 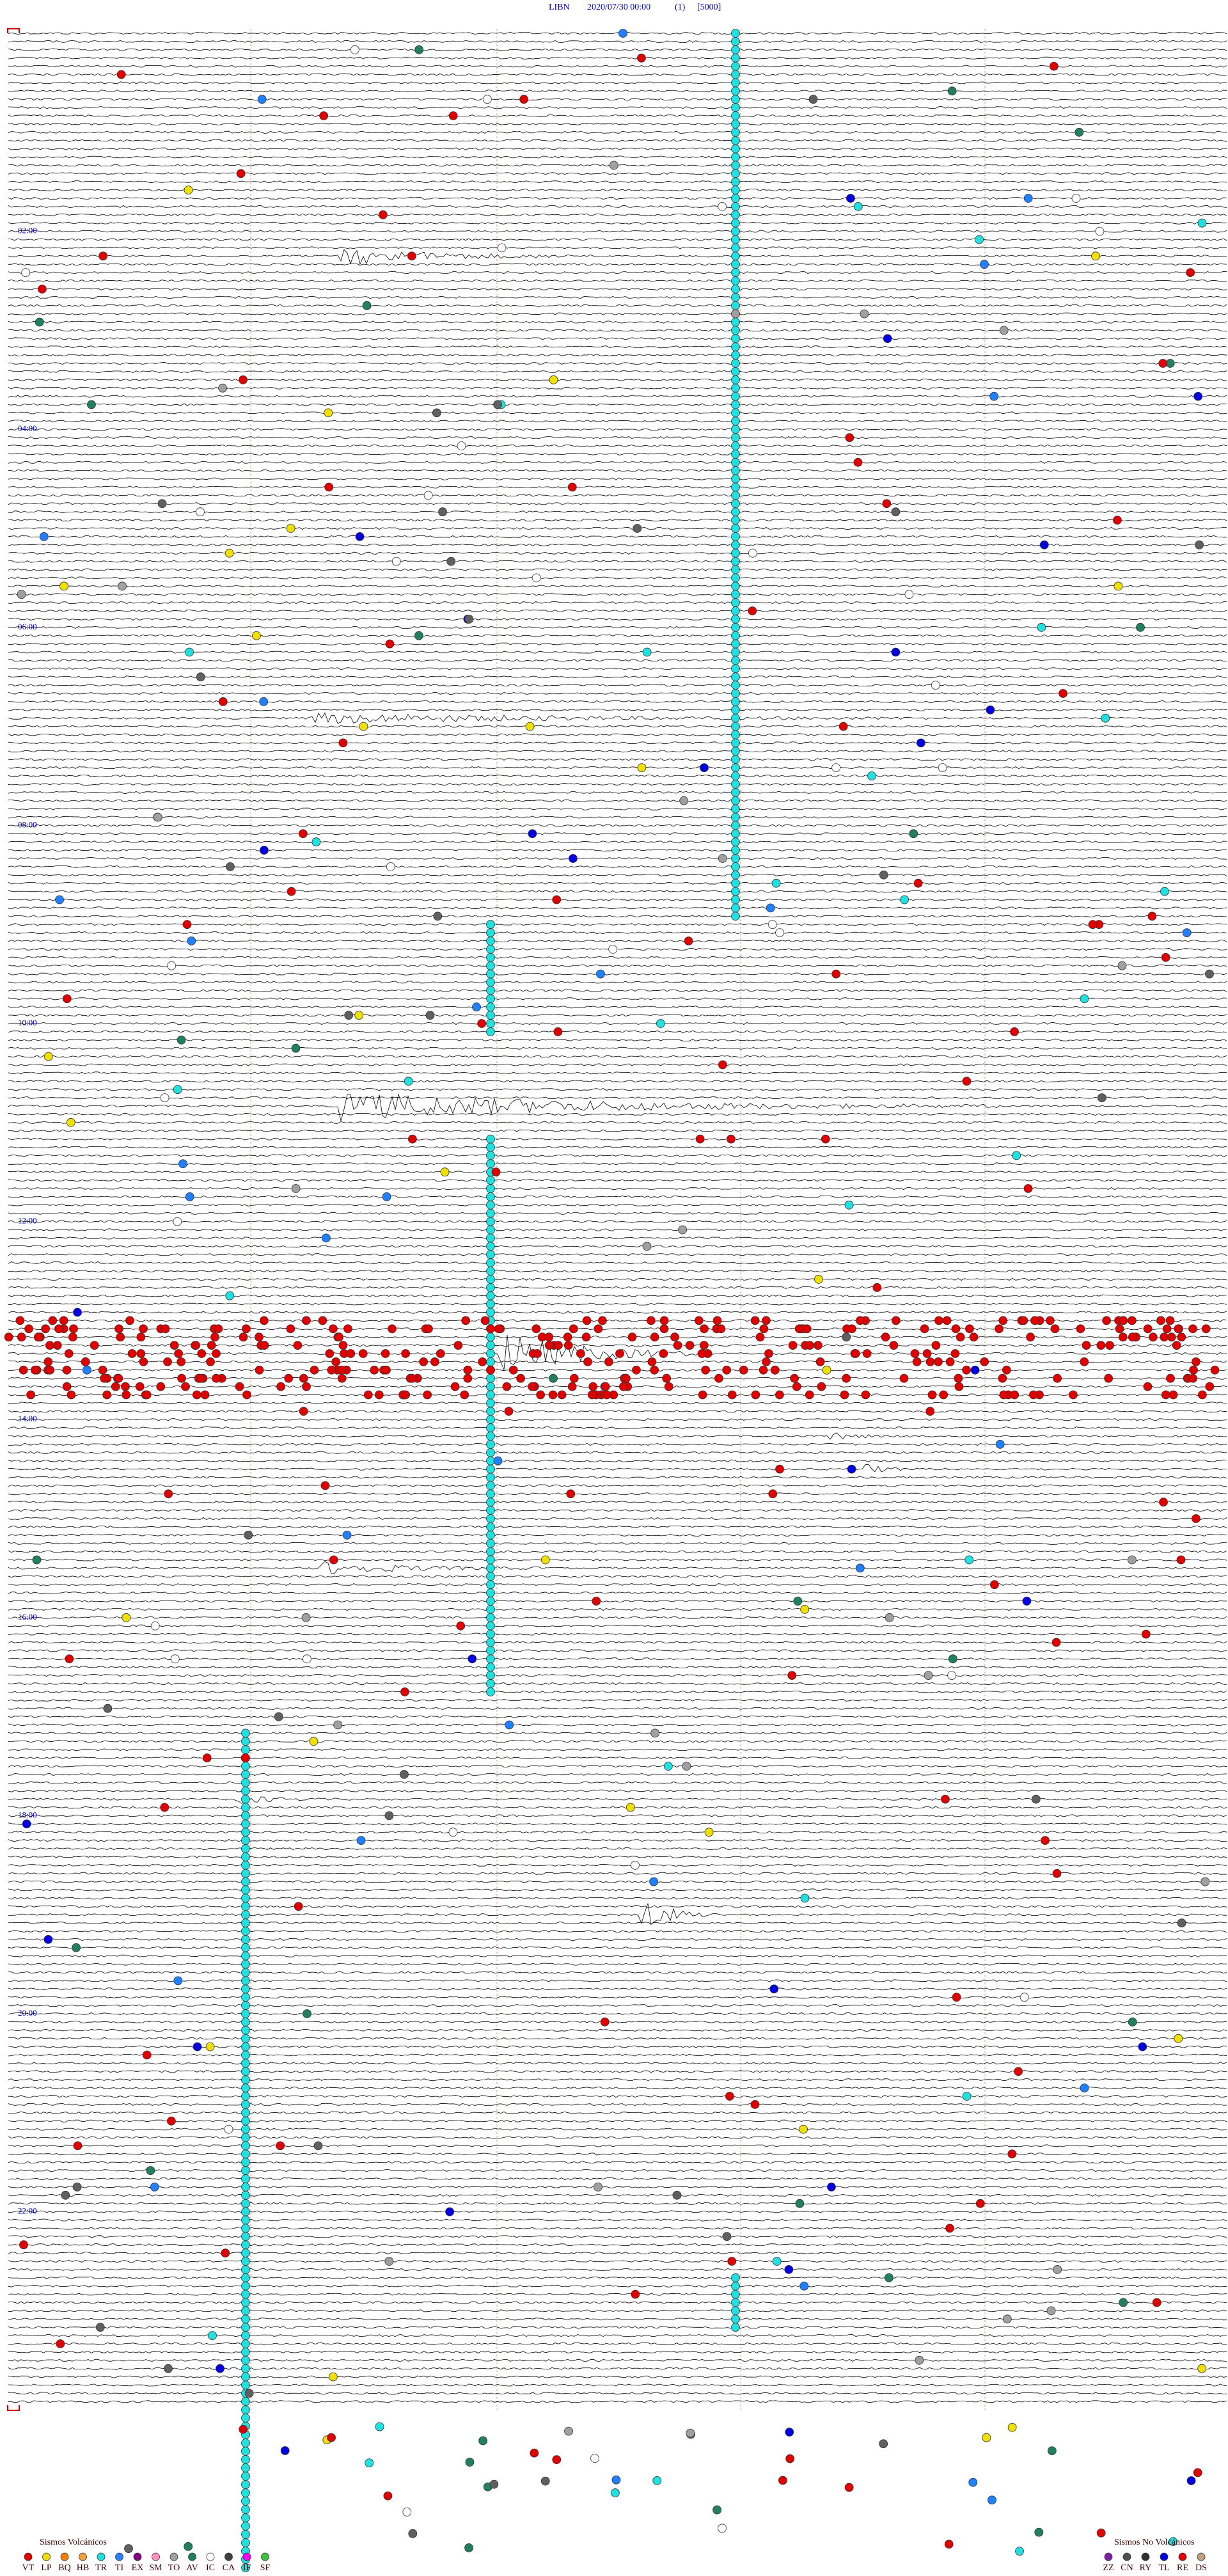 What do you see at coordinates (1154, 2542) in the screenshot?
I see `legend-title: Sismos No Volcánicos` at bounding box center [1154, 2542].